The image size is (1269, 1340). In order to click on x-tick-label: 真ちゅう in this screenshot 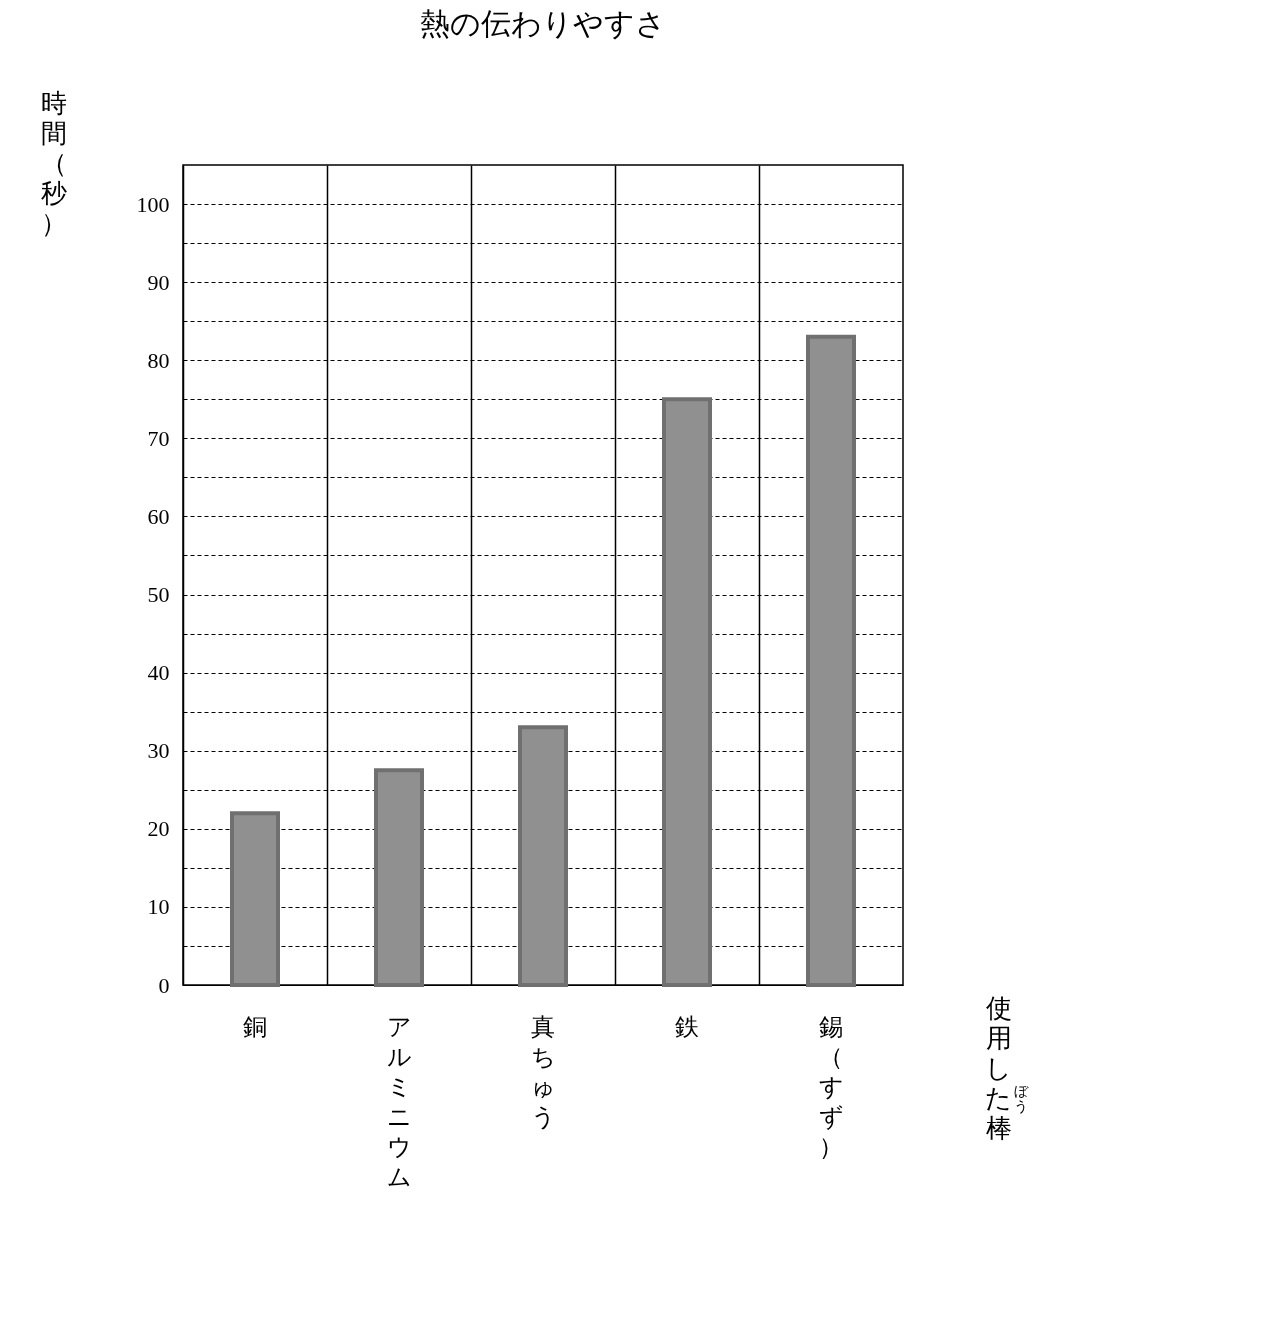, I will do `click(543, 1071)`.